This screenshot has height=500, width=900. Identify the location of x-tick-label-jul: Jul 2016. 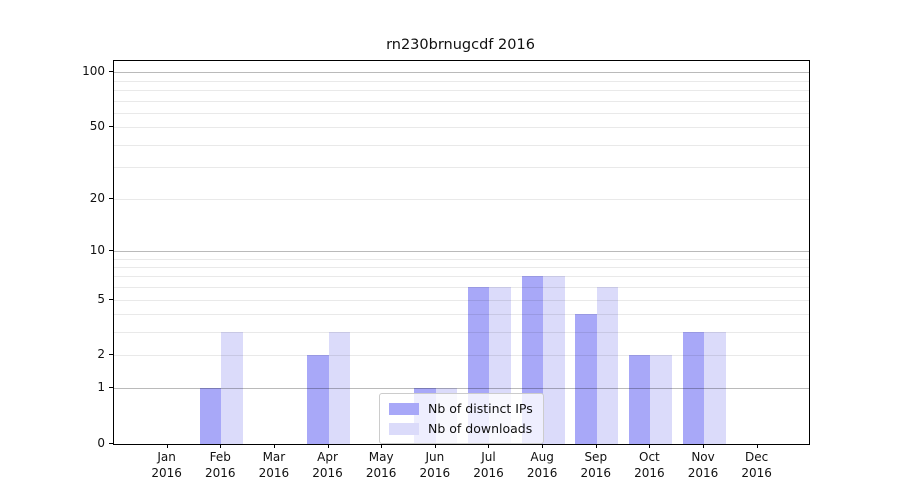
(488, 465).